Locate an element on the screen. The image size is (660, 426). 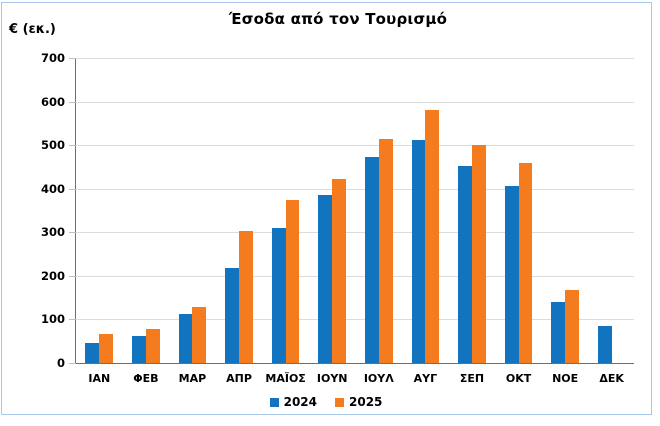
x-tick-label-ΙΟΥΝ: ΙΟΥΝ is located at coordinates (332, 378).